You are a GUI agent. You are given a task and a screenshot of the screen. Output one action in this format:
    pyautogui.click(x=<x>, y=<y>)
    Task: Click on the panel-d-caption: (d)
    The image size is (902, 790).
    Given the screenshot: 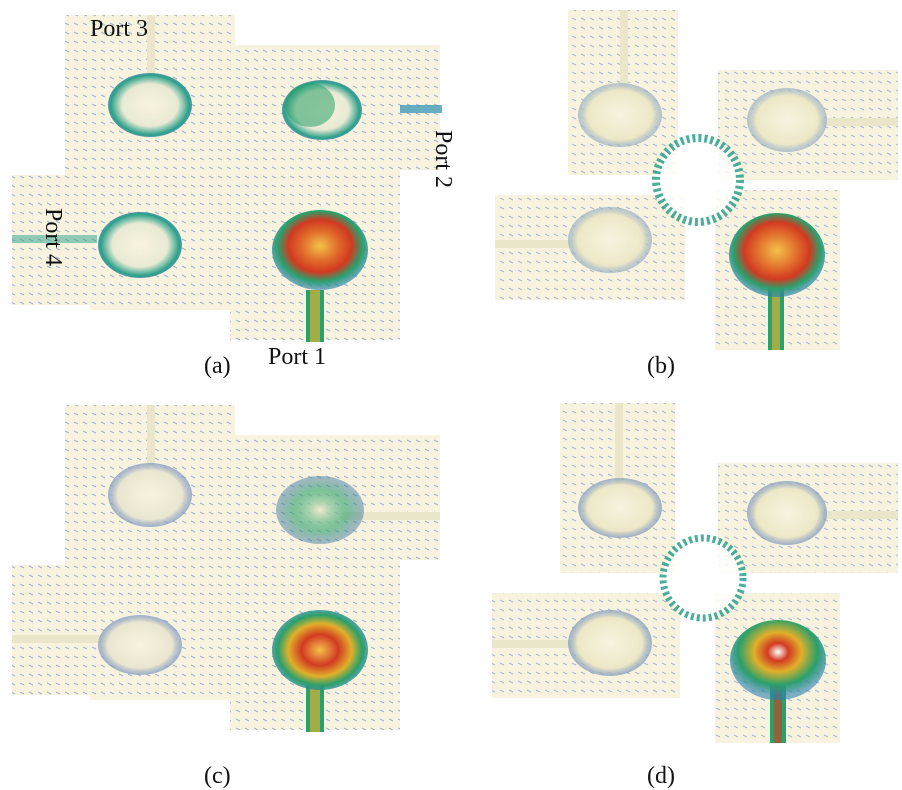 What is the action you would take?
    pyautogui.click(x=661, y=776)
    